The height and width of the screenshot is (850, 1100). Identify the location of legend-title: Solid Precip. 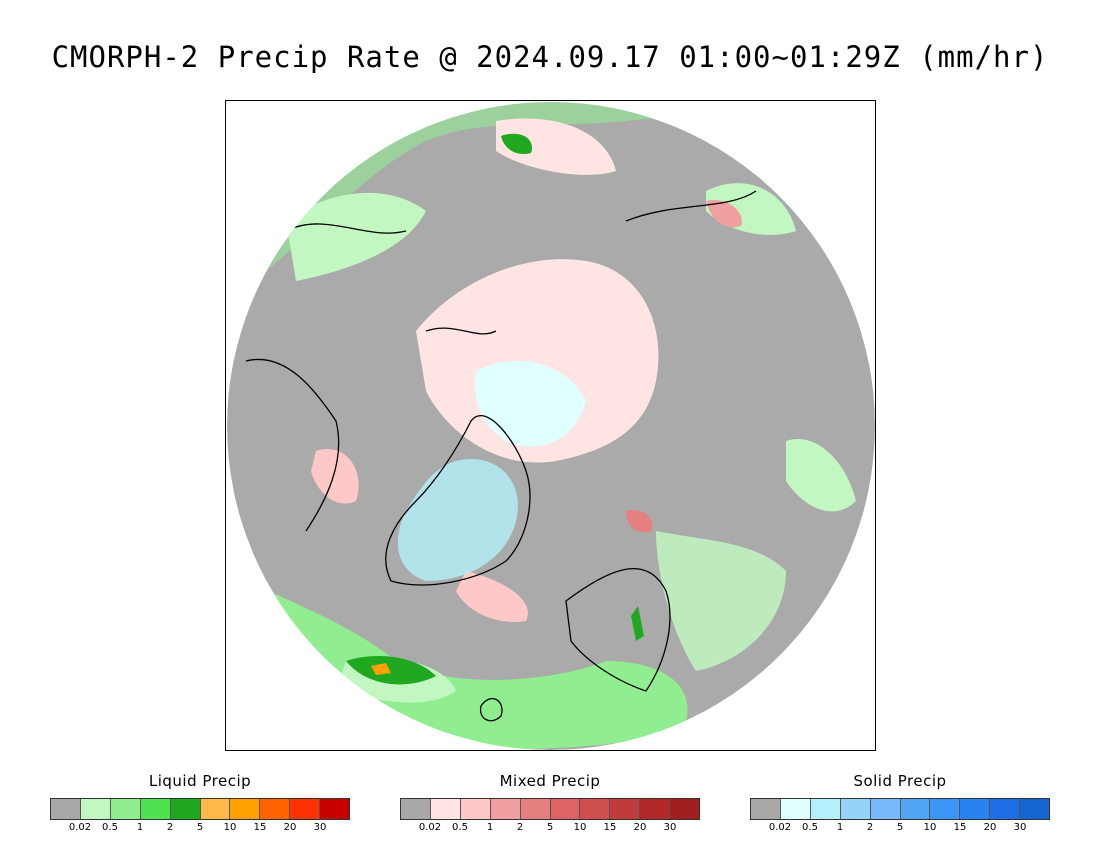
(900, 781).